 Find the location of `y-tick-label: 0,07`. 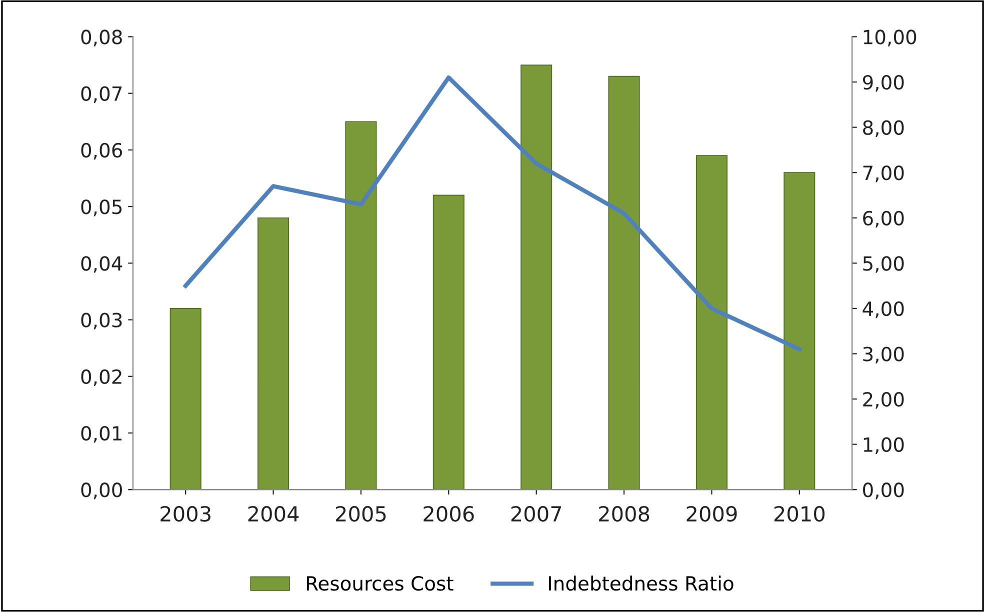

y-tick-label: 0,07 is located at coordinates (101, 94).